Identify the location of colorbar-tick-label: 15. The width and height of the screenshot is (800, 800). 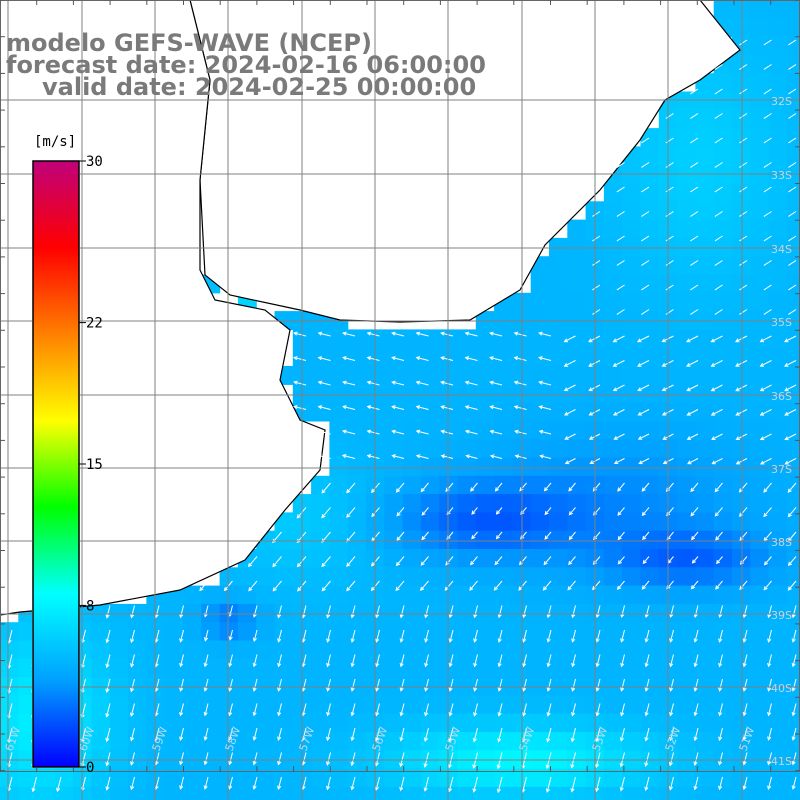
(94, 465).